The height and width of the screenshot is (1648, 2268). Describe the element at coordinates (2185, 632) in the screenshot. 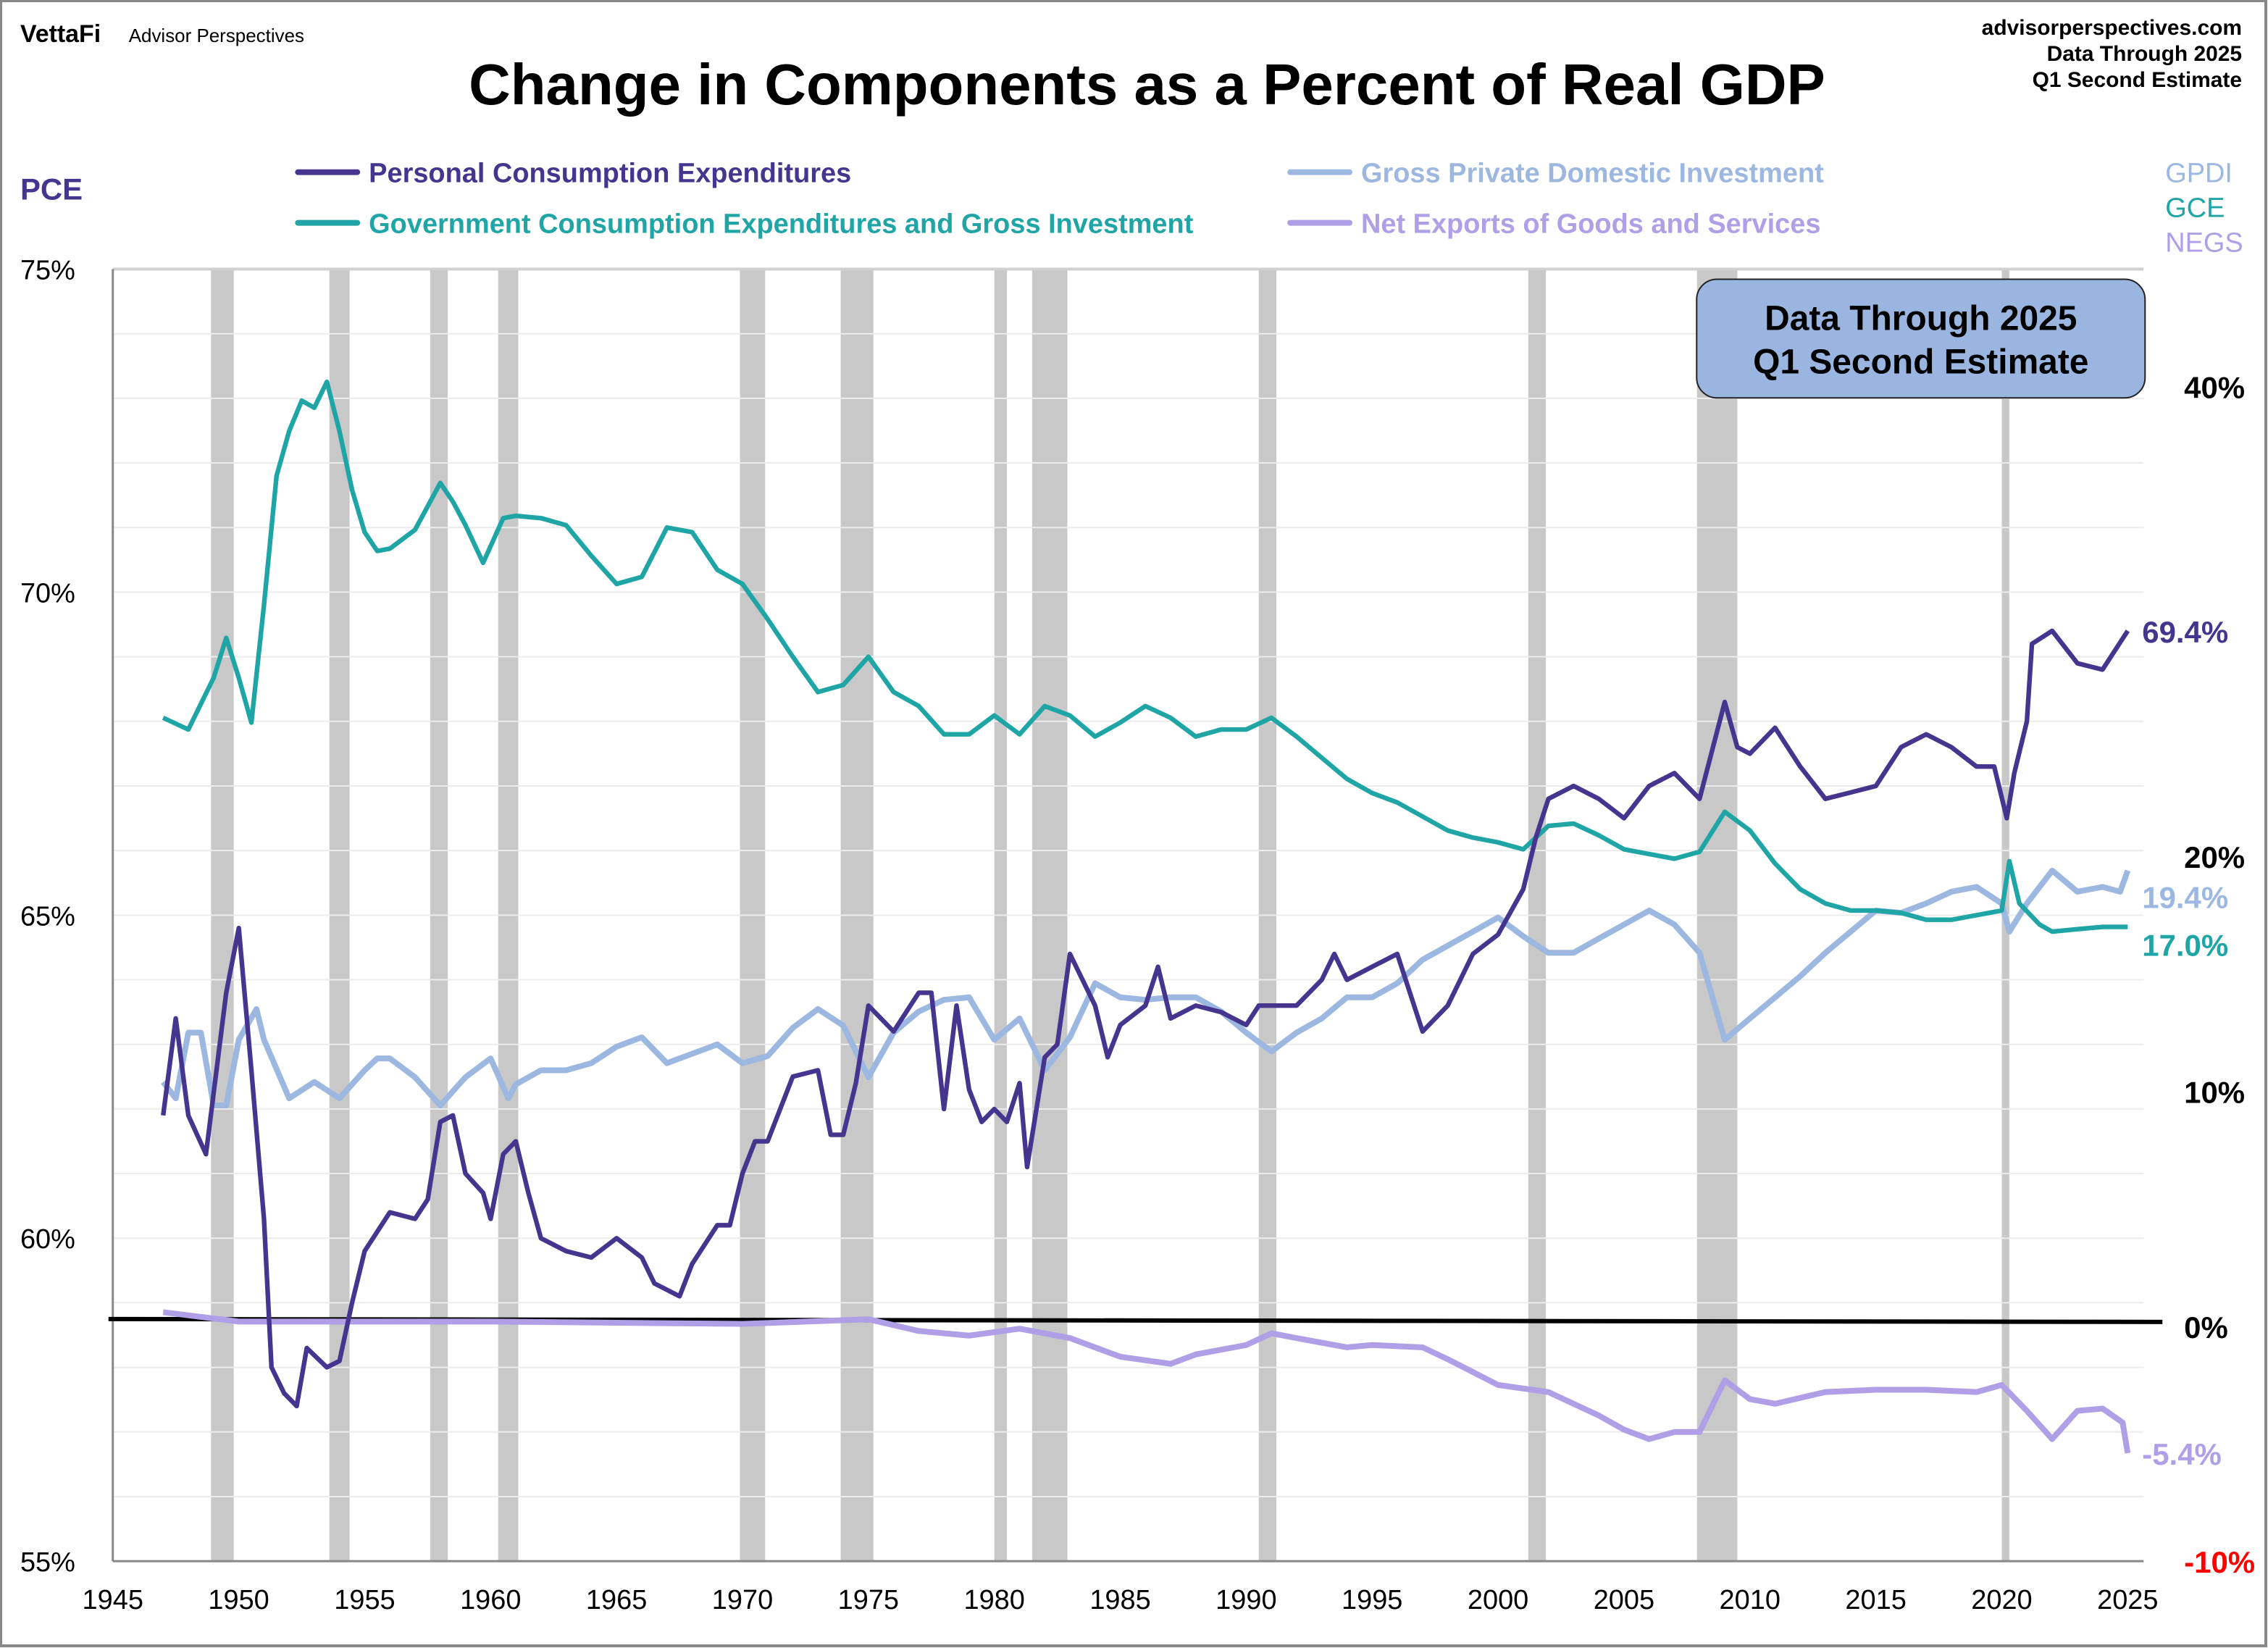

I see `end-label-pce: 69.4%` at that location.